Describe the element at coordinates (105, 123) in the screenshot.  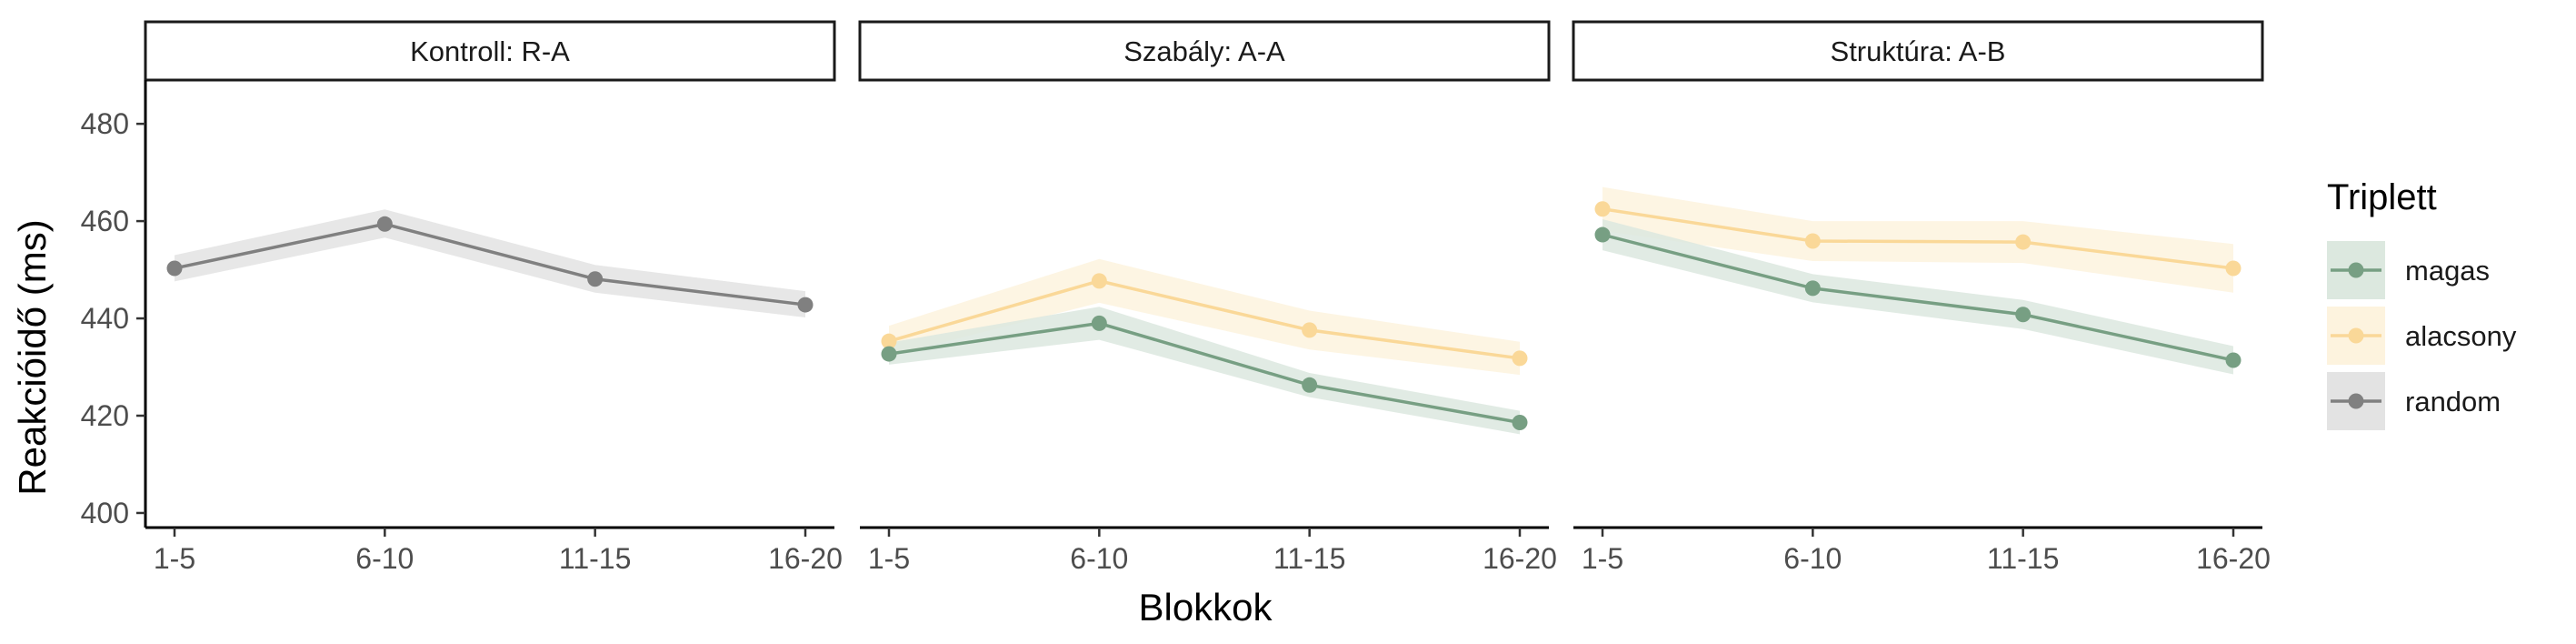
I see `y-tick-label: 480` at that location.